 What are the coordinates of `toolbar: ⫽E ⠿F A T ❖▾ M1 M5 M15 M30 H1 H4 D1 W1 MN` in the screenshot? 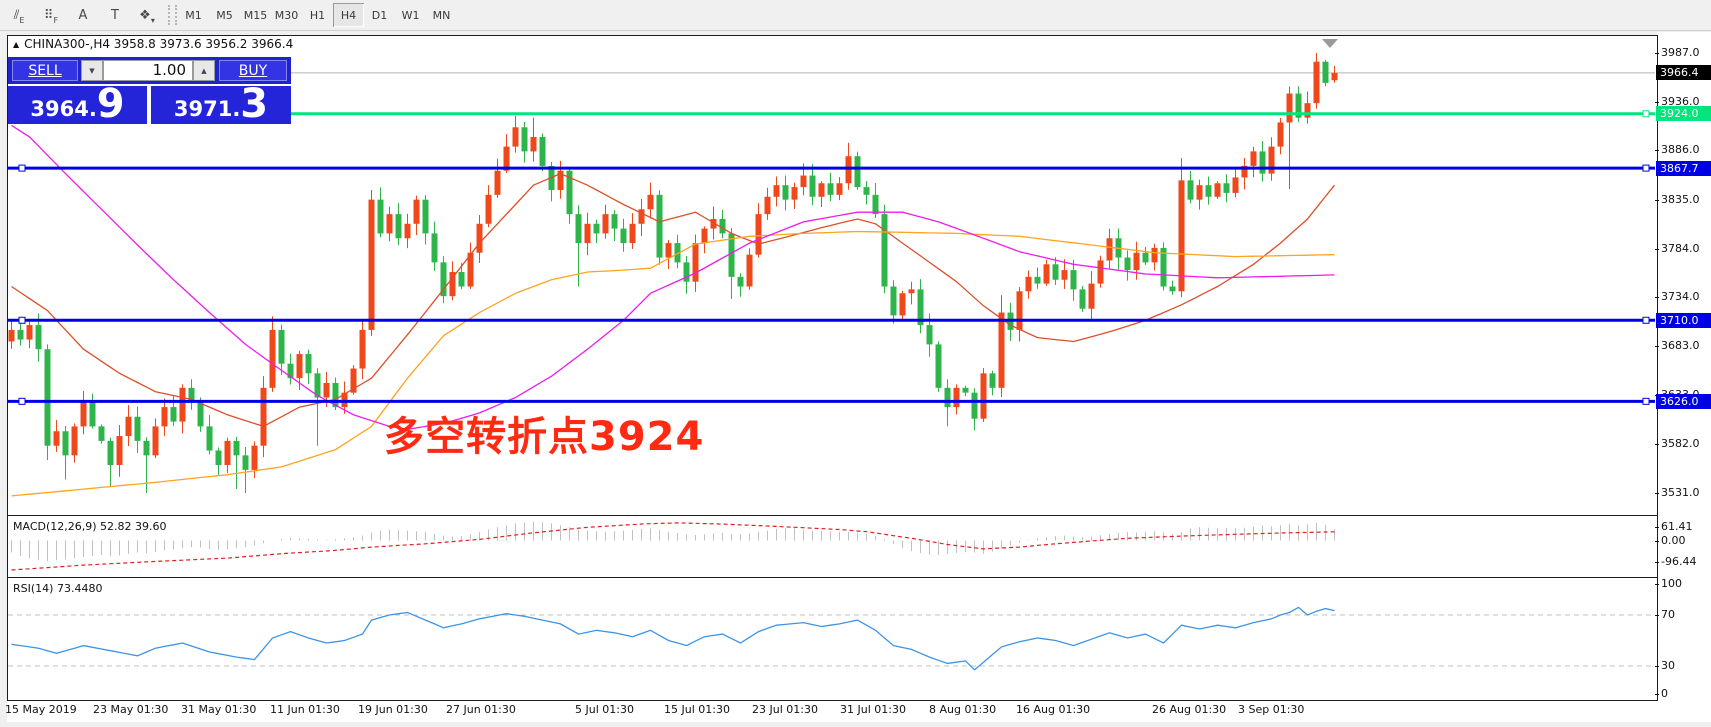 It's located at (855, 15).